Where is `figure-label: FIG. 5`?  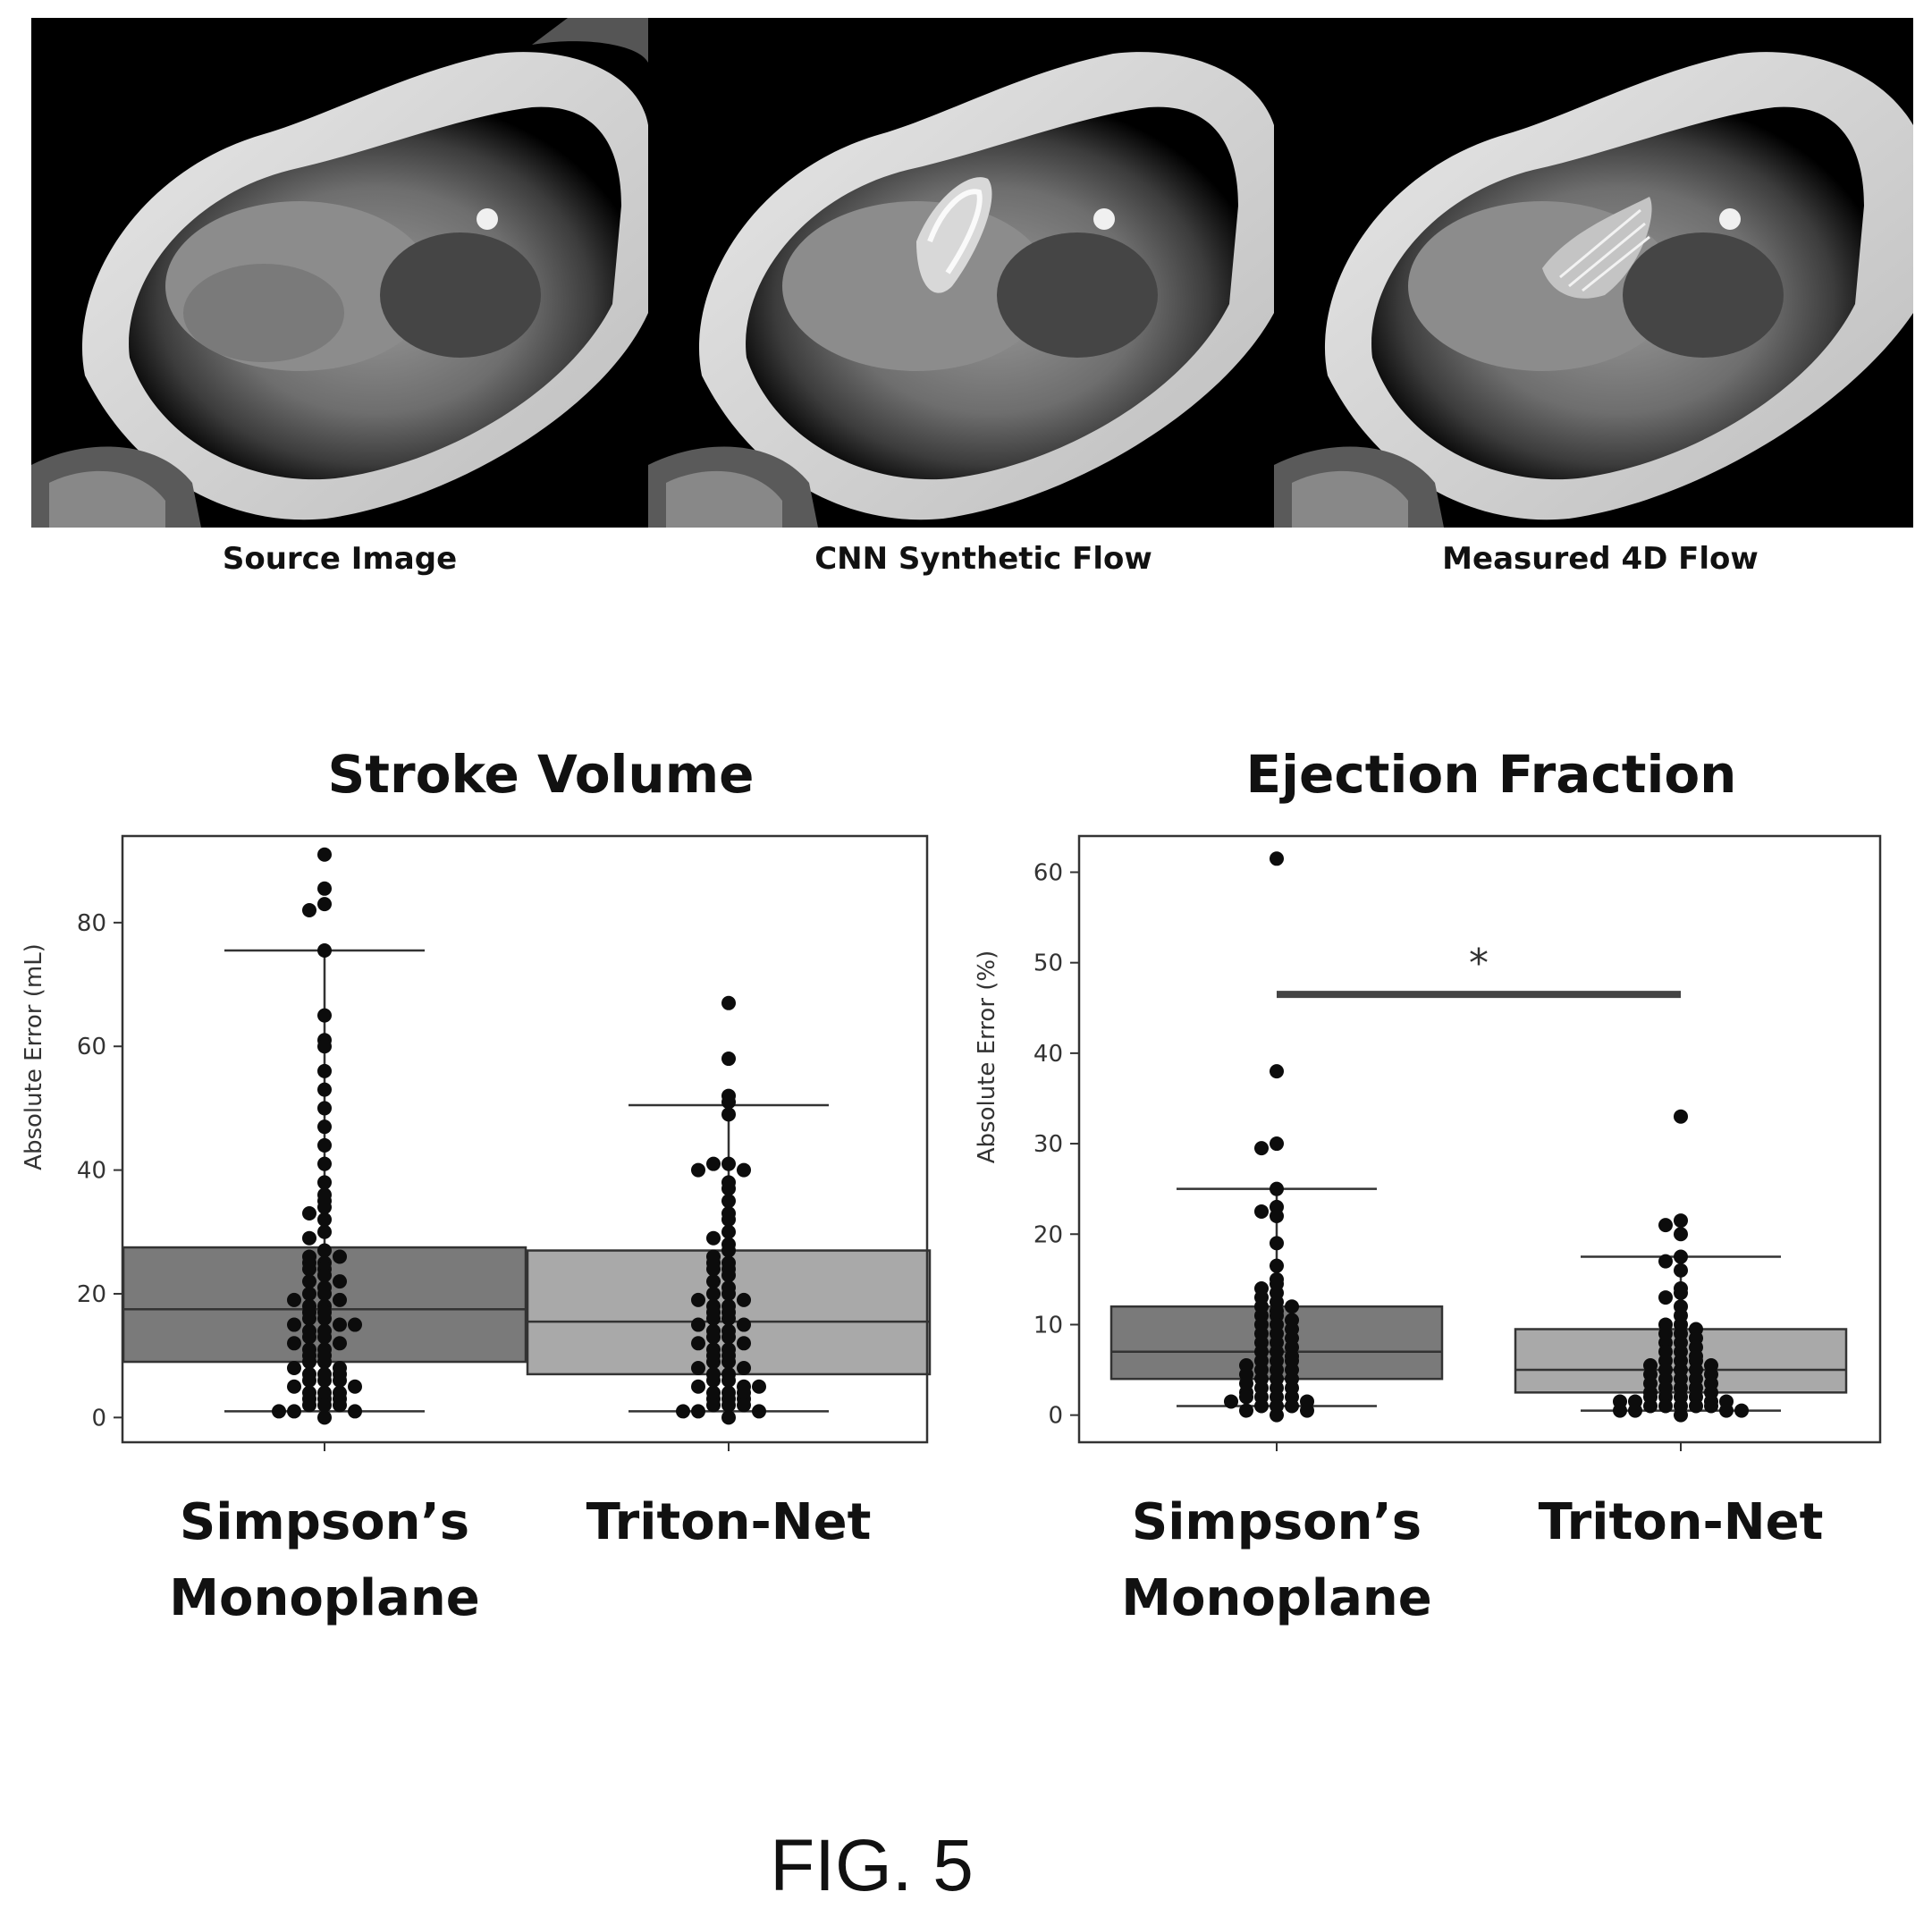
figure-label: FIG. 5 is located at coordinates (872, 1865).